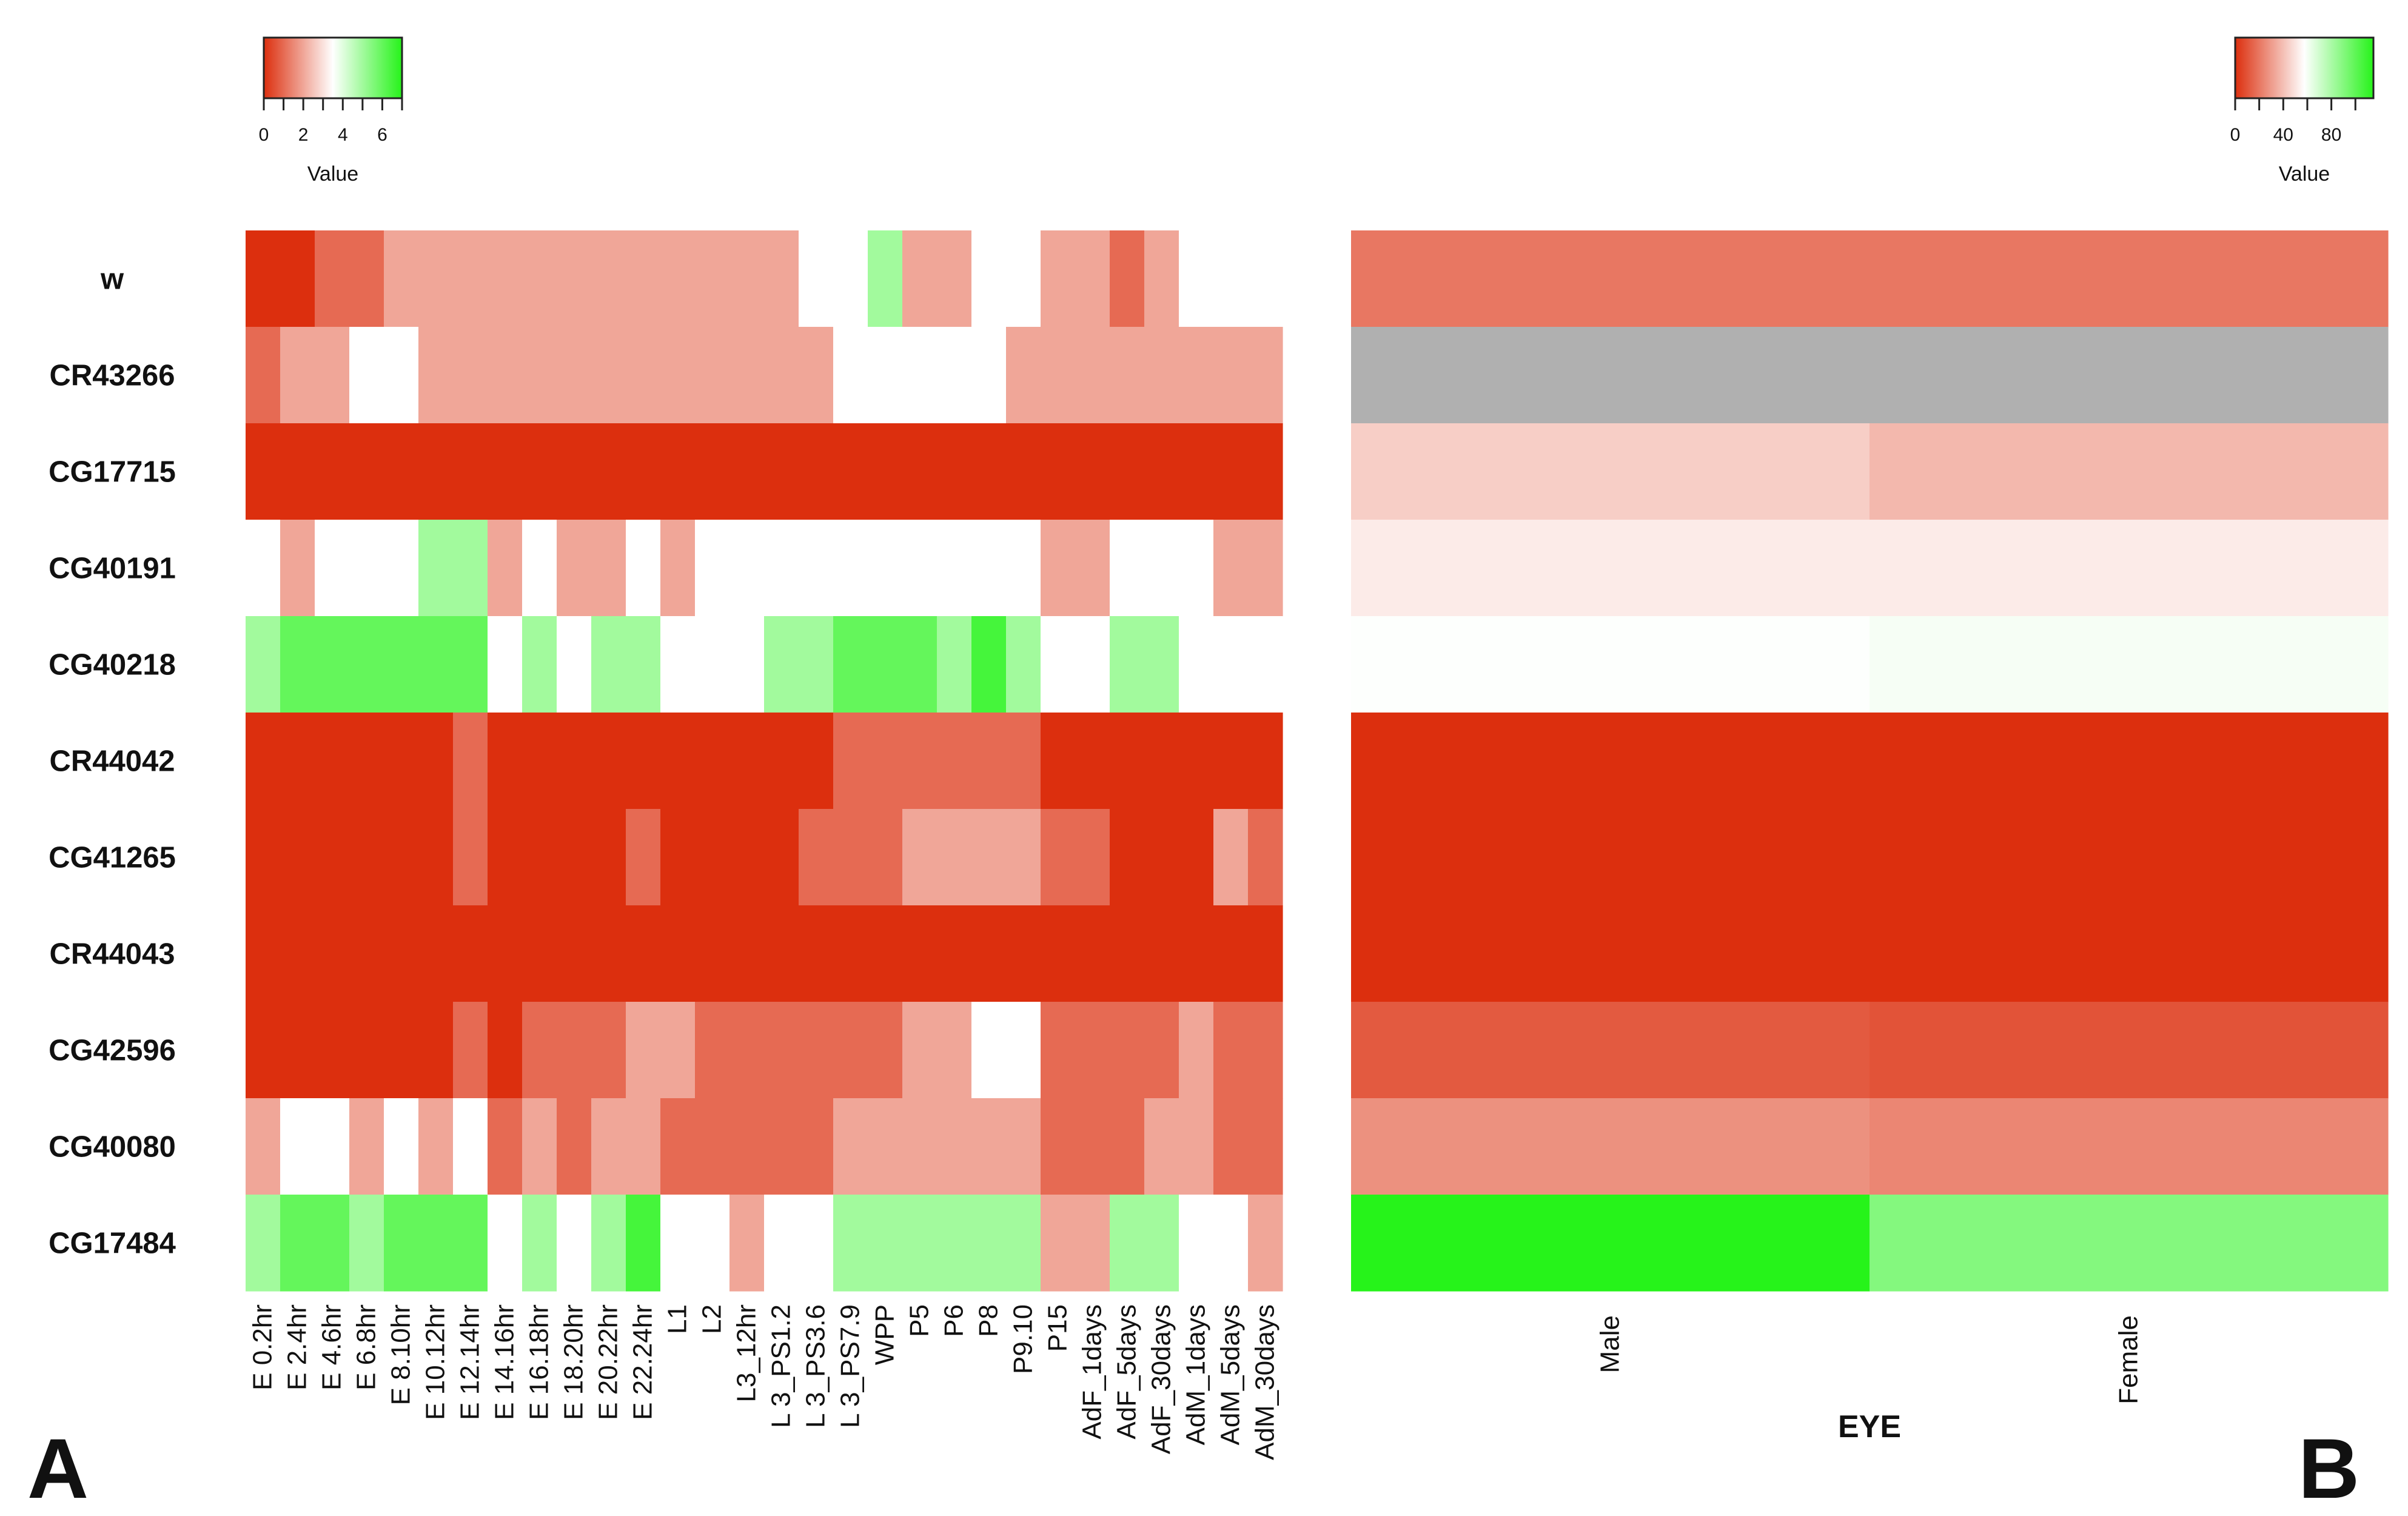 This screenshot has width=2408, height=1516. Describe the element at coordinates (2328, 1468) in the screenshot. I see `panel-label-b: B` at that location.